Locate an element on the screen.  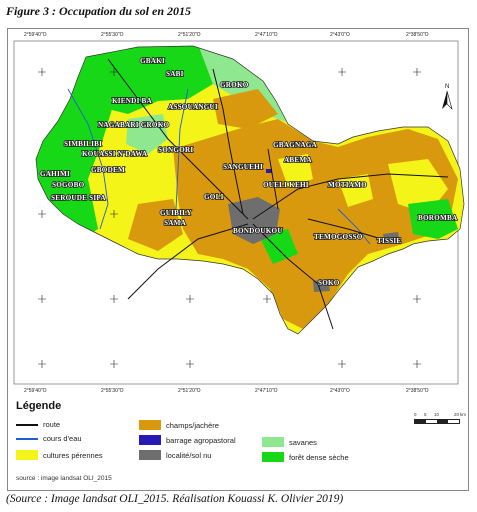
label-boromba: BOROMBA is located at coordinates (438, 218).